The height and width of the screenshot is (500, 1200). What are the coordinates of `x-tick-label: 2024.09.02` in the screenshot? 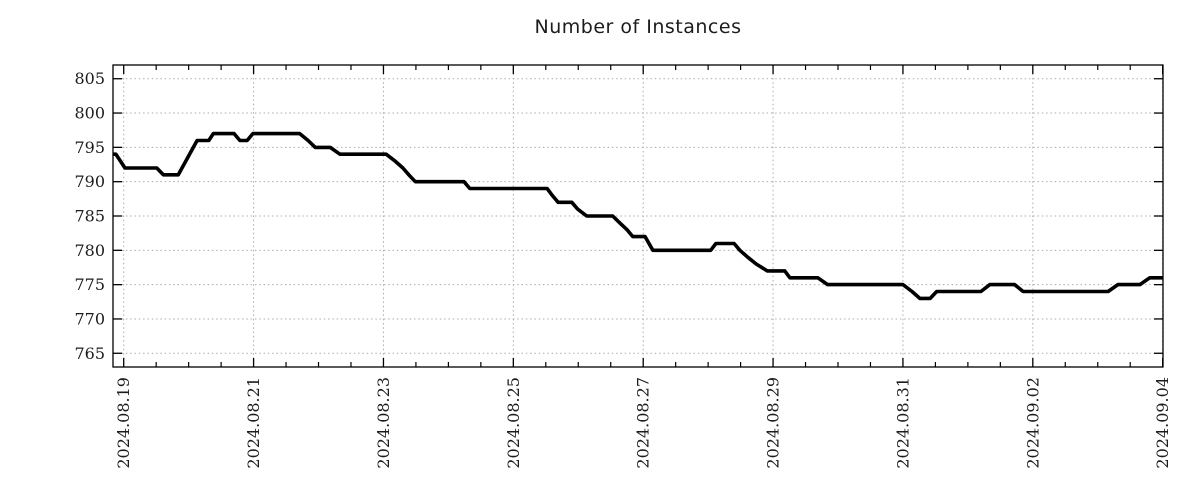 It's located at (1032, 423).